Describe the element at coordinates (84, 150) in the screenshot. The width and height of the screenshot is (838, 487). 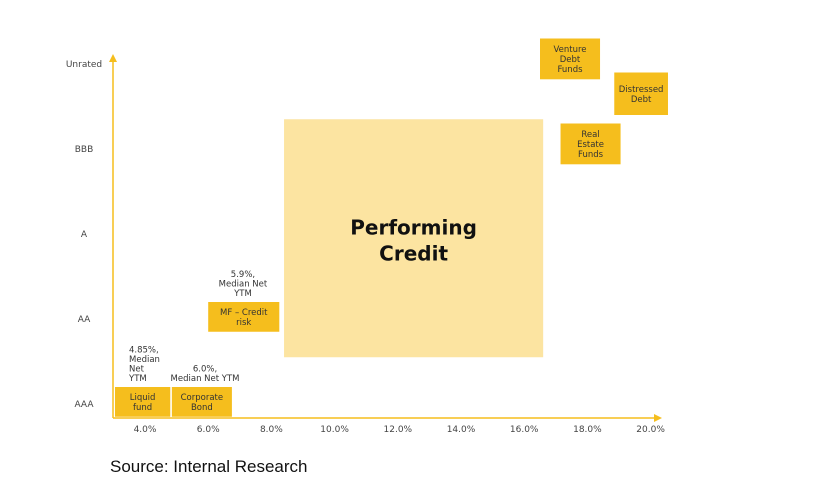
I see `y-tick-label: BBB` at that location.